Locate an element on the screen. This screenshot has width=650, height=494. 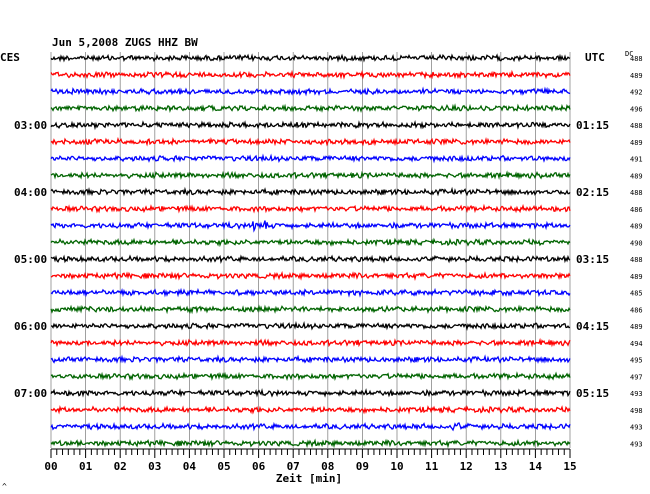
dc-value: 495 is located at coordinates (636, 361).